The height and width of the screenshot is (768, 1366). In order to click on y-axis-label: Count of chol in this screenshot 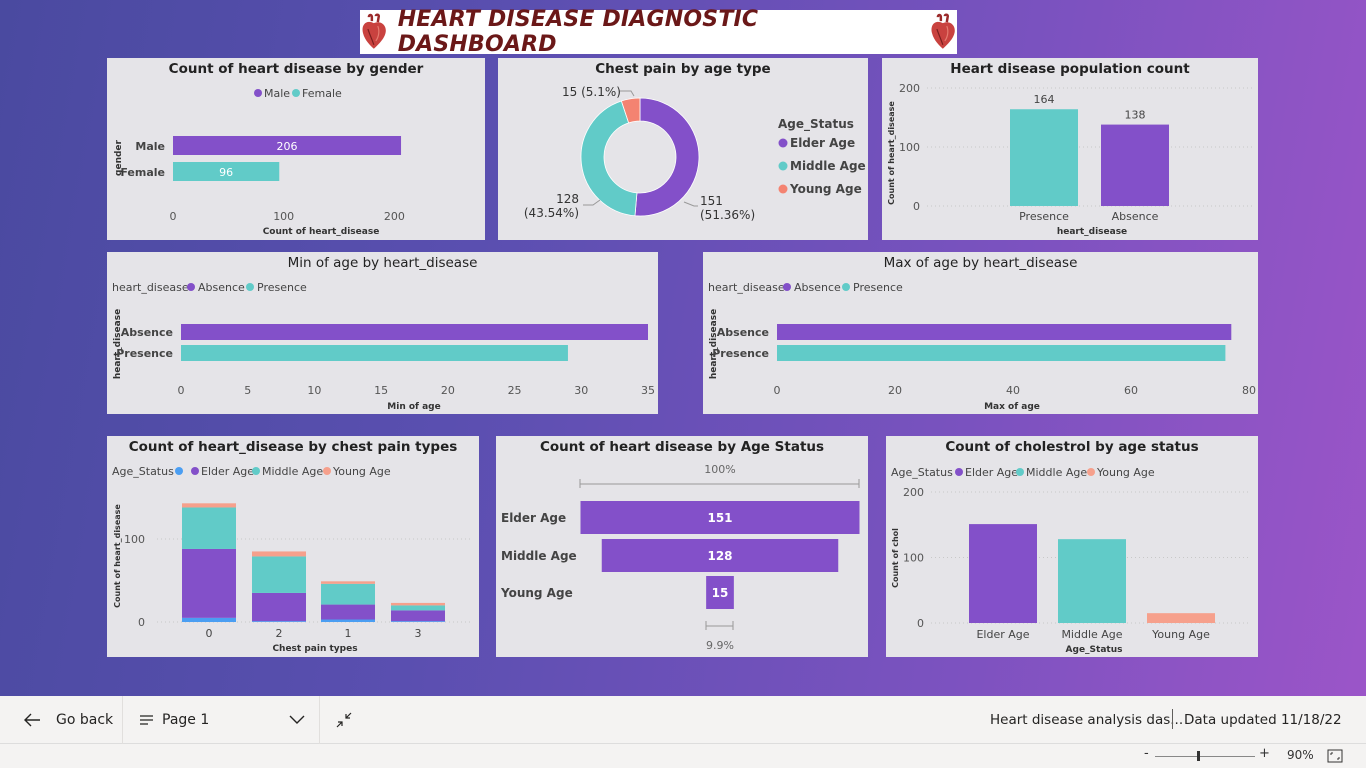, I will do `click(895, 558)`.